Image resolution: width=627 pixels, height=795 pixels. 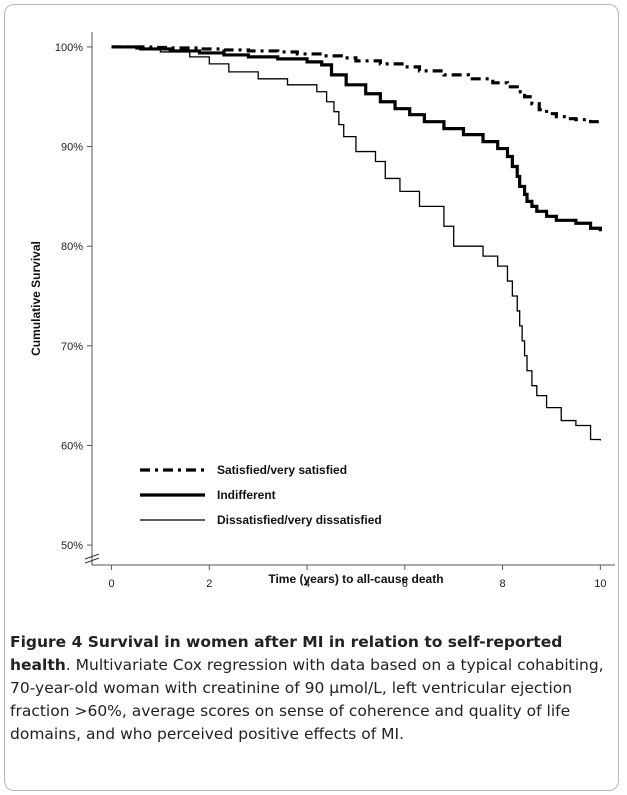 I want to click on legend-label-1: Satisfied/very satisfied, so click(x=282, y=470).